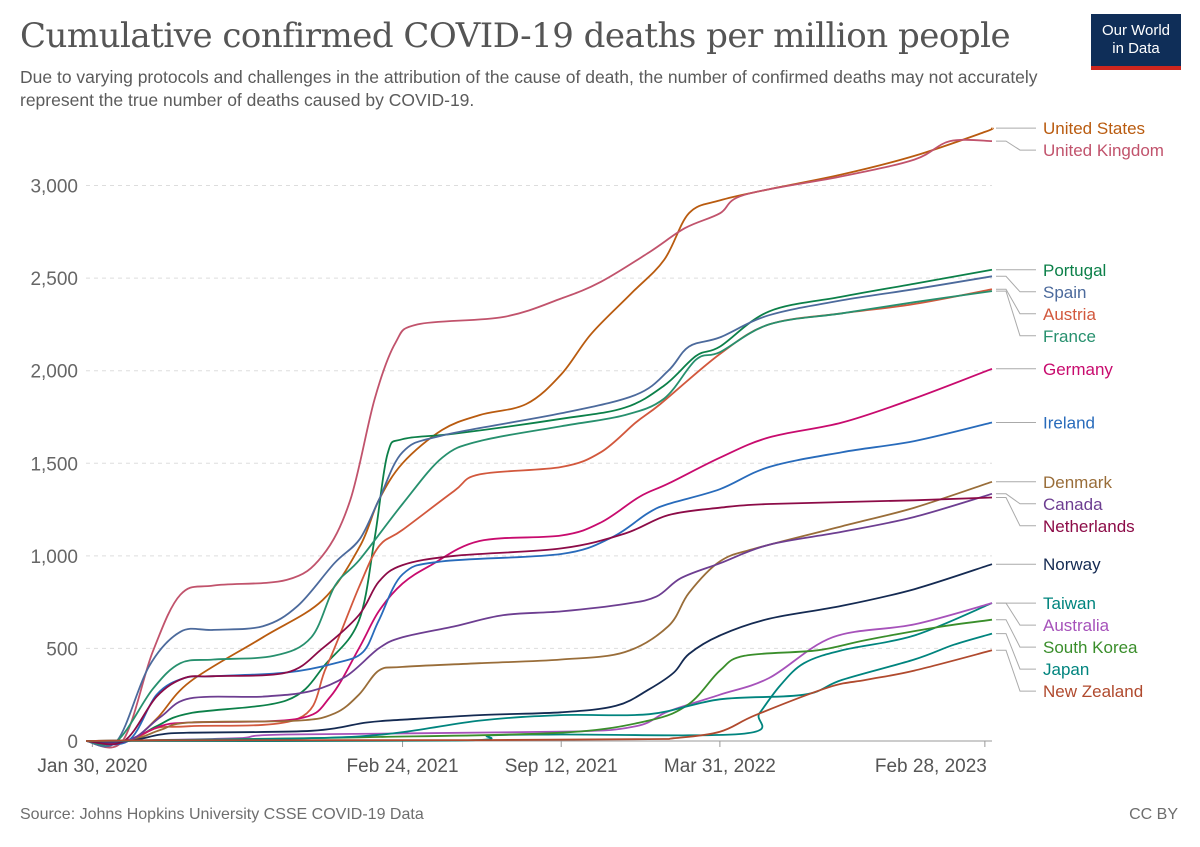 The height and width of the screenshot is (847, 1200). What do you see at coordinates (92, 766) in the screenshot?
I see `x-tick-label: Jan 30, 2020` at bounding box center [92, 766].